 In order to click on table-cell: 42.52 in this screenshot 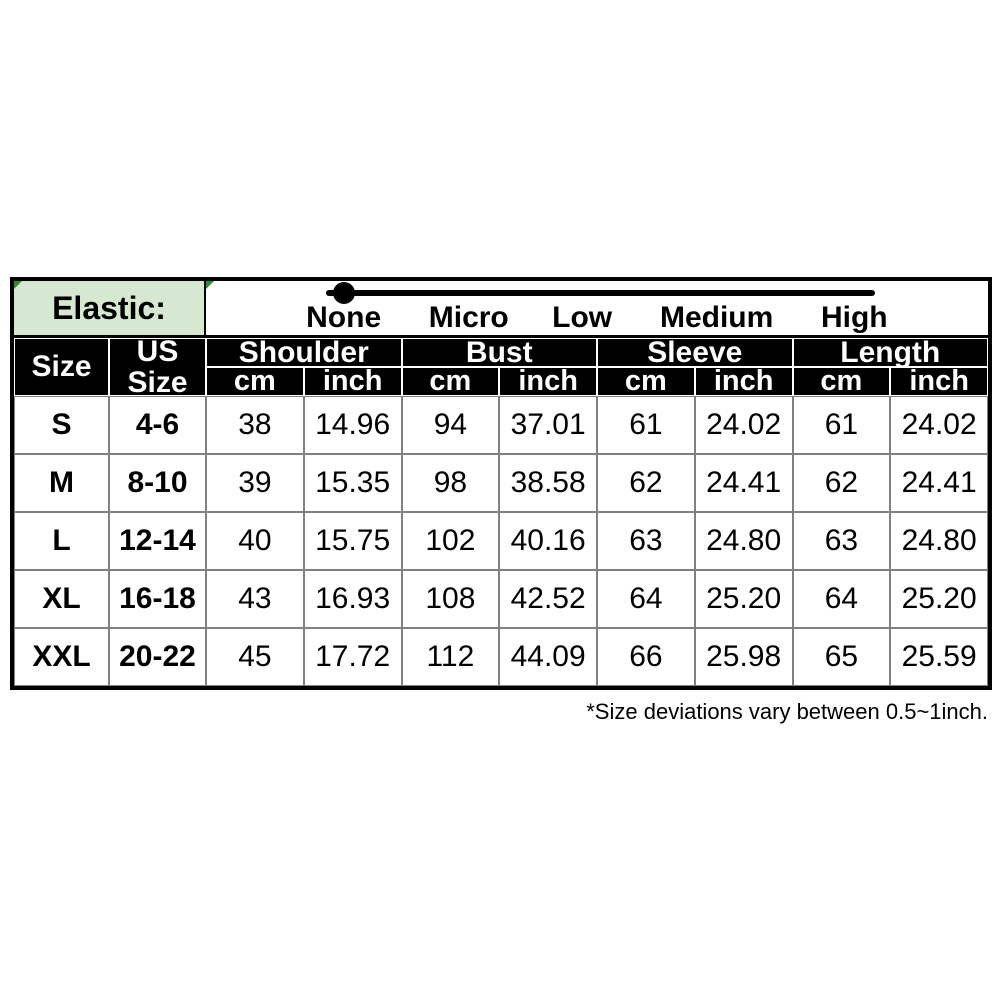, I will do `click(548, 599)`.